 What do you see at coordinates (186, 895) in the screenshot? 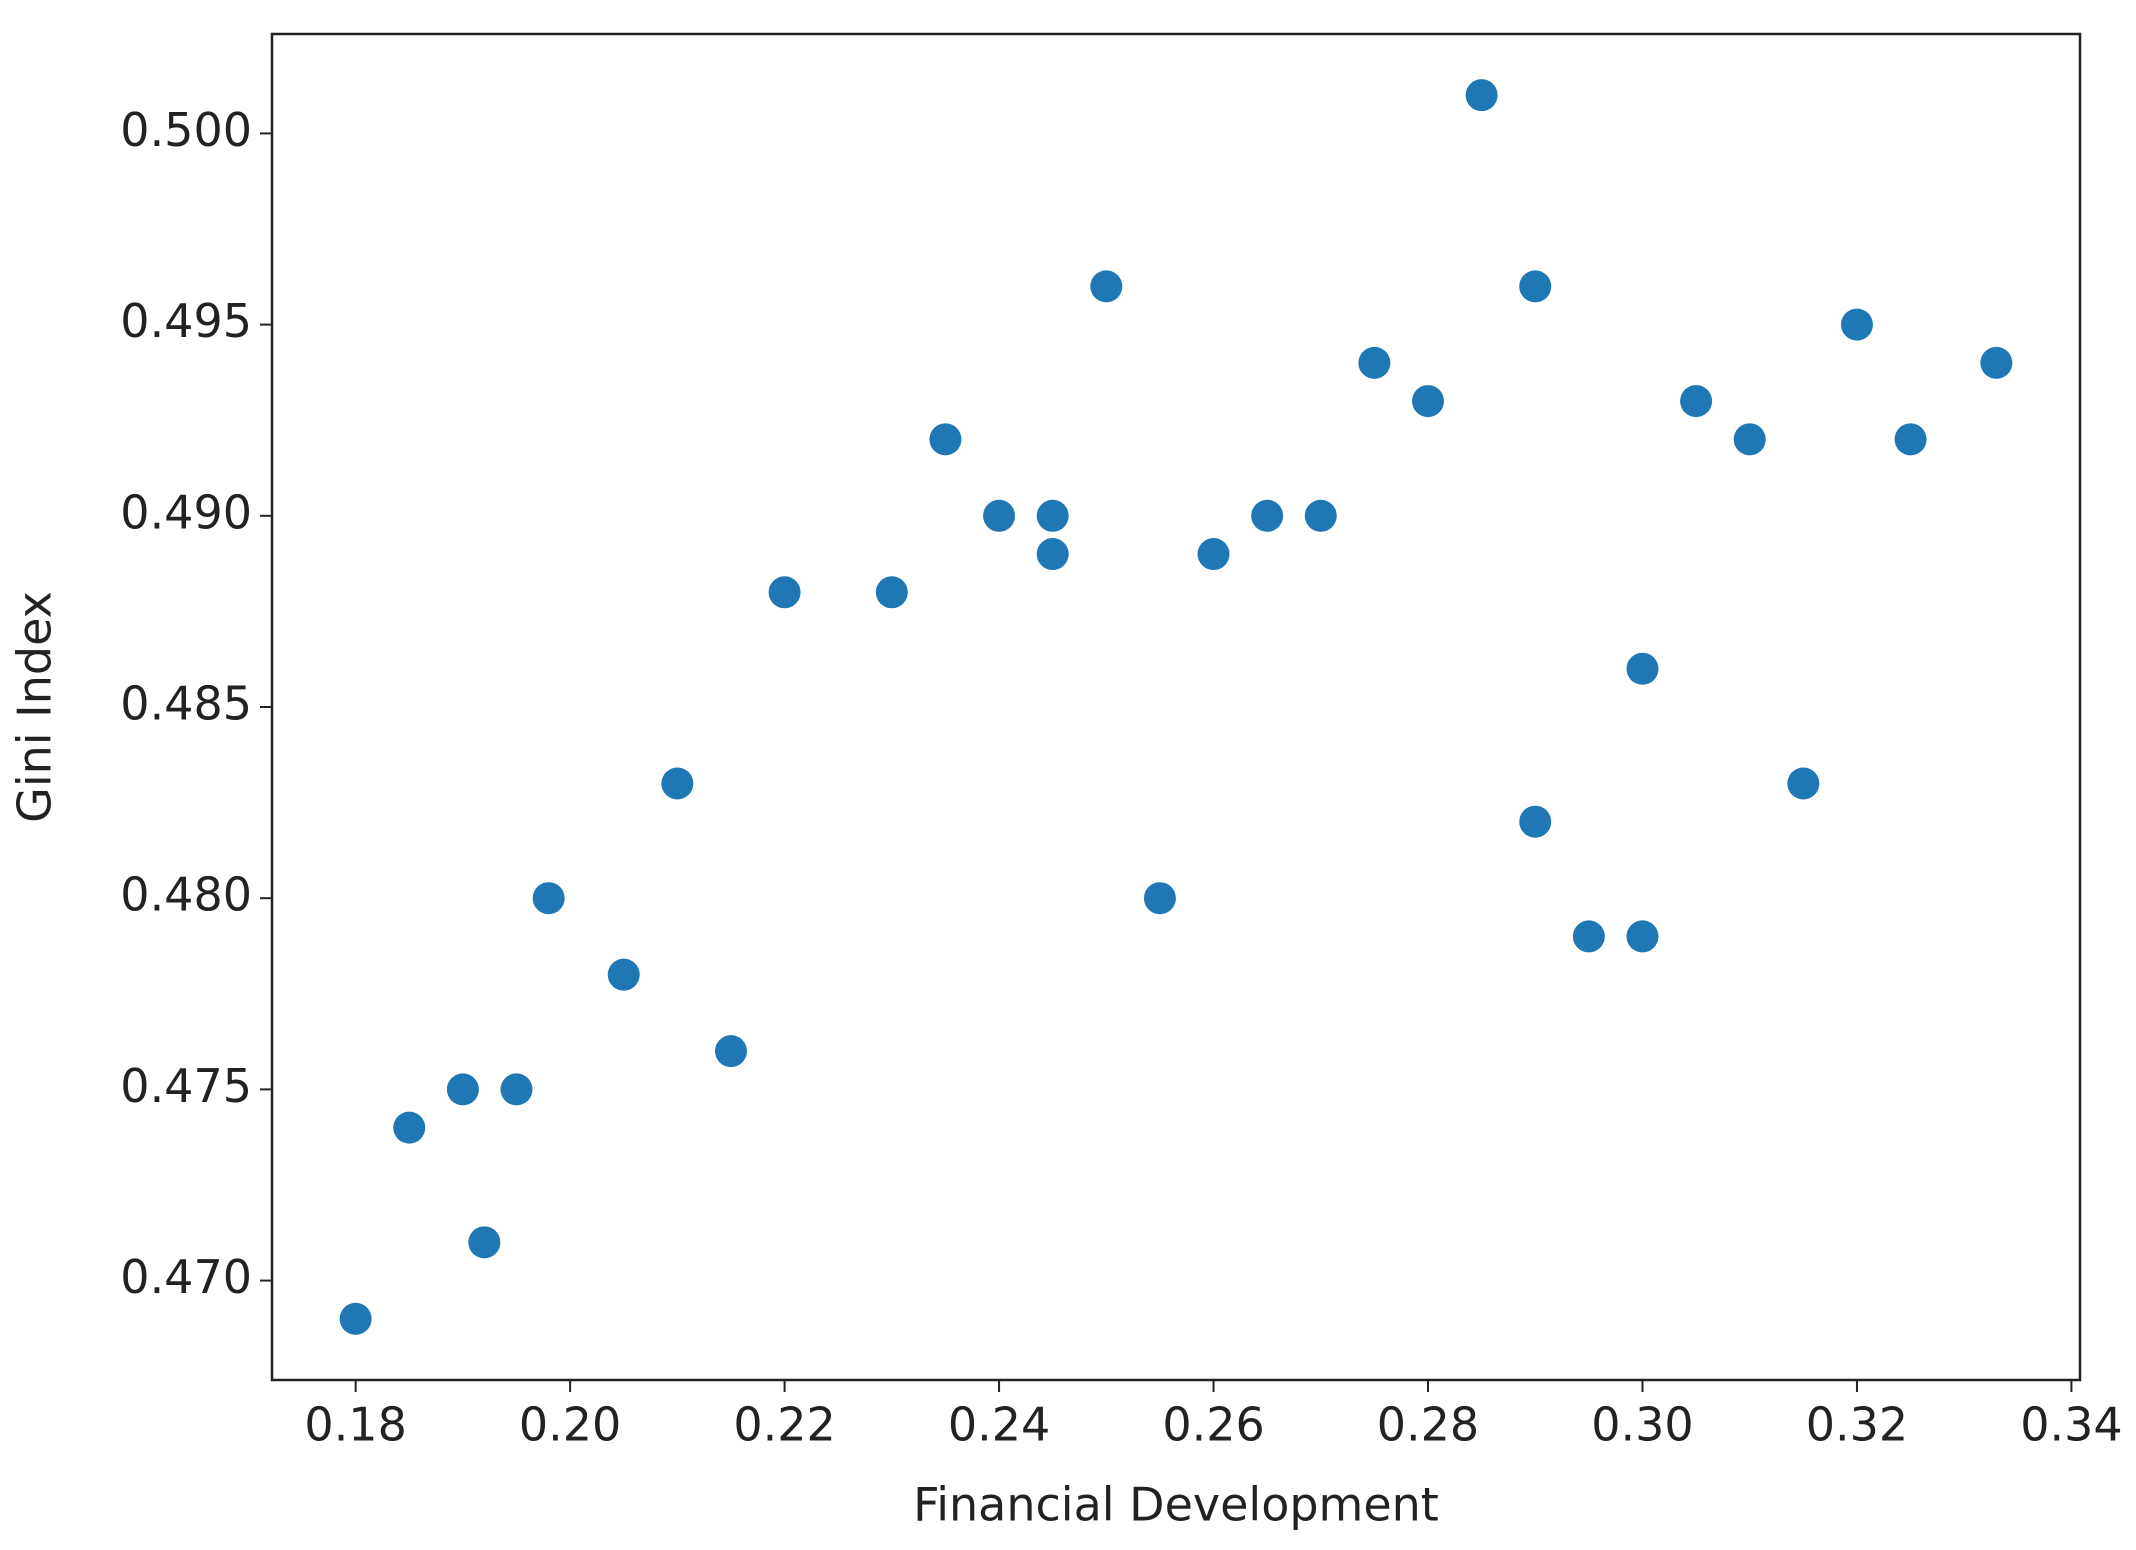
I see `y-tick-label: 0.480` at bounding box center [186, 895].